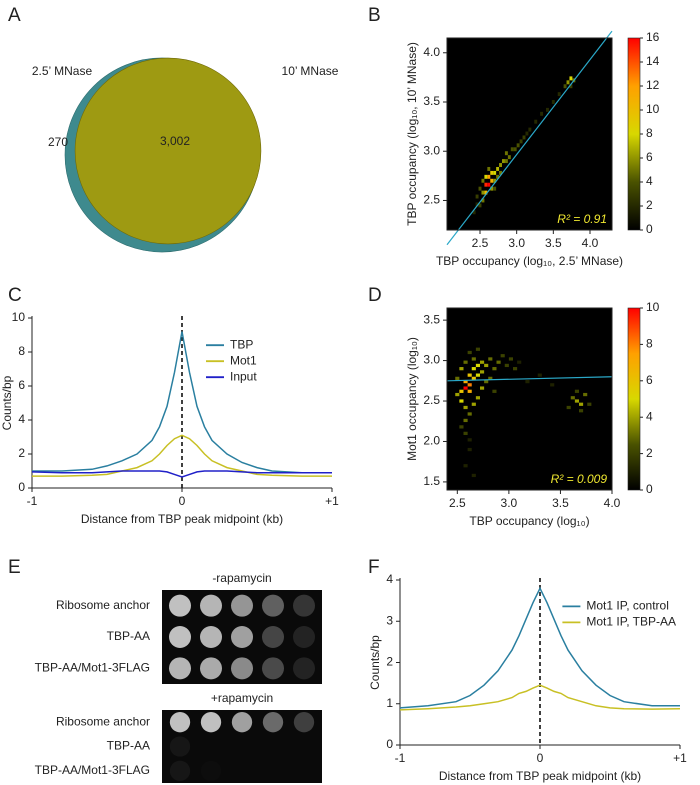  Describe the element at coordinates (103, 721) in the screenshot. I see `strain-label: Ribosome anchor` at that location.